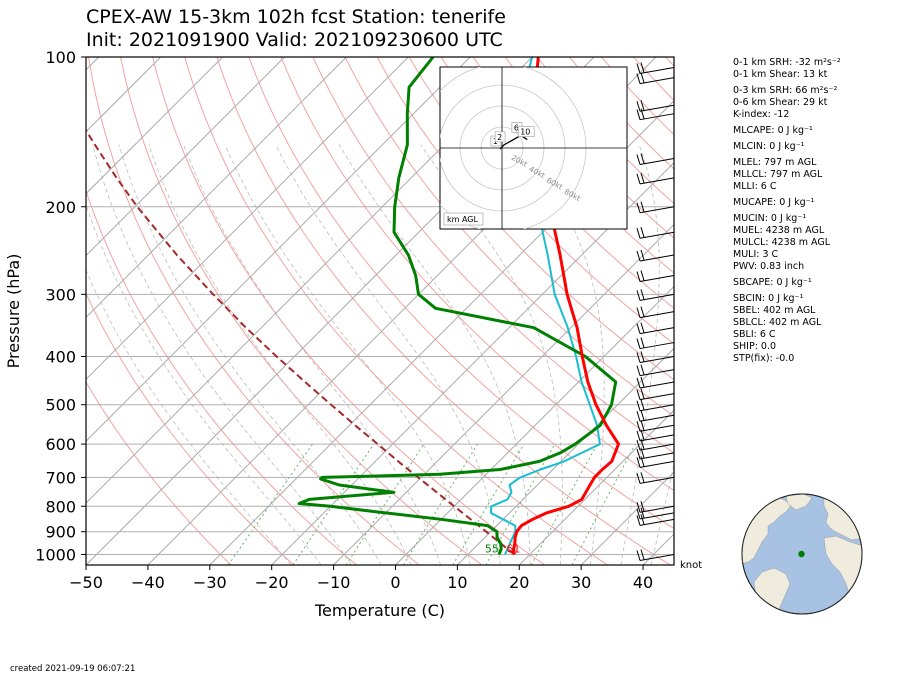  I want to click on parameter-line: MULI: 3 C, so click(756, 254).